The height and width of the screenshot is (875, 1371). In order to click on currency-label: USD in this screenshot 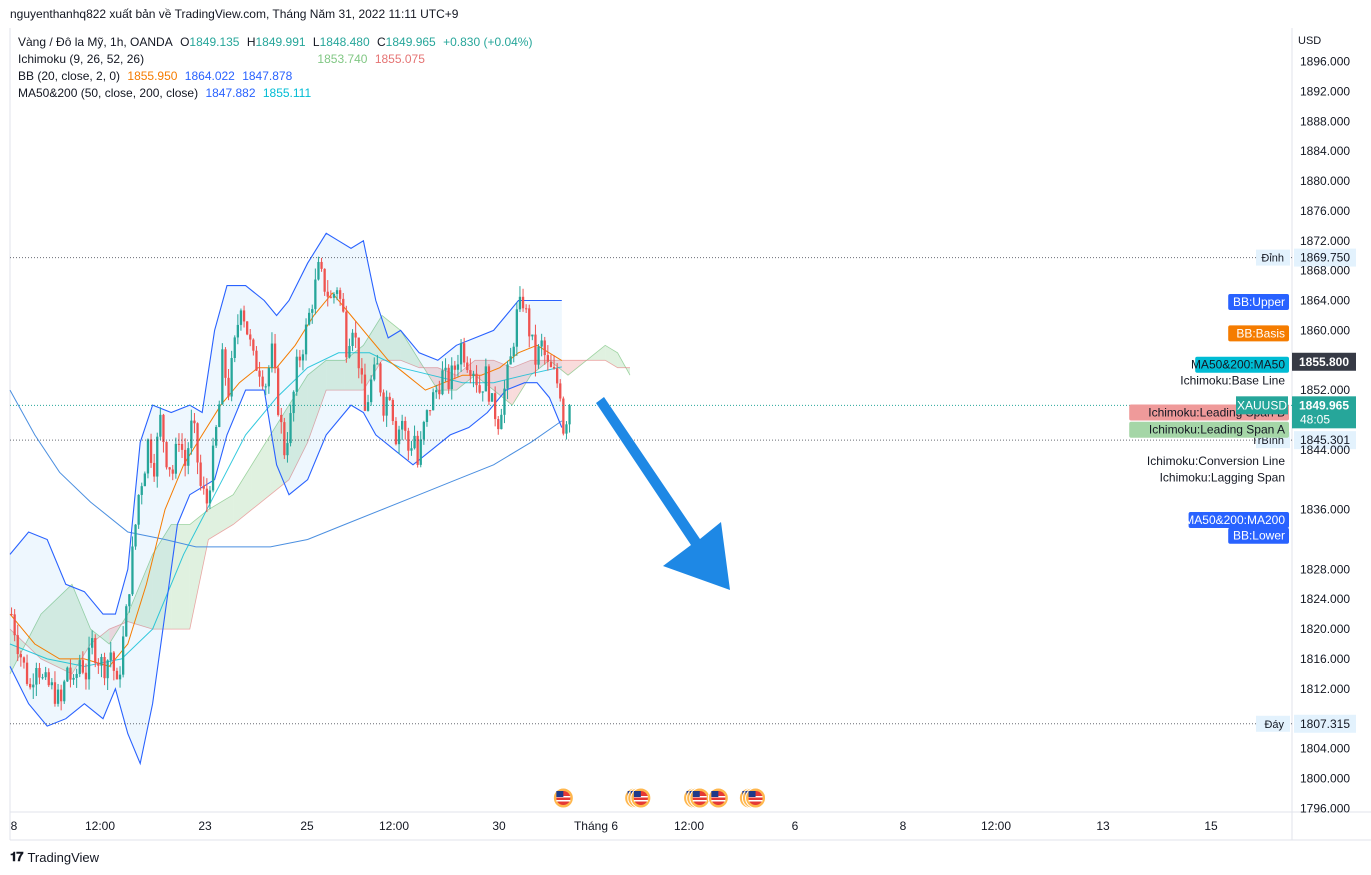, I will do `click(1309, 41)`.